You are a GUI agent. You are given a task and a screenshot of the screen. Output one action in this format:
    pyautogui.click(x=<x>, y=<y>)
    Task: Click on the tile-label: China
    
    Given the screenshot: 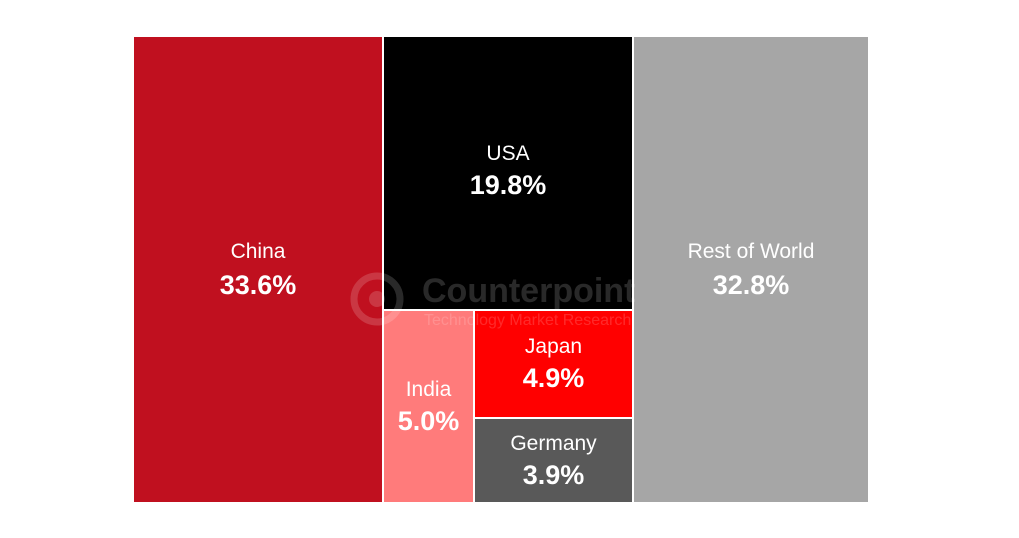 What is the action you would take?
    pyautogui.click(x=258, y=251)
    